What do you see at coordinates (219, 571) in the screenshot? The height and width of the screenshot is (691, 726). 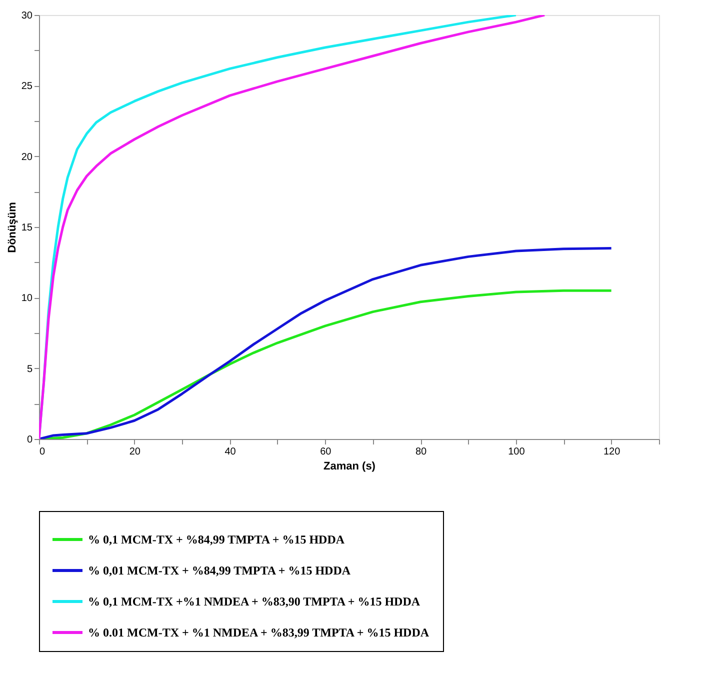 I see `legend-label: % 0,01 MCM-TX + %84,99 TMPTA + %15 HDDA` at bounding box center [219, 571].